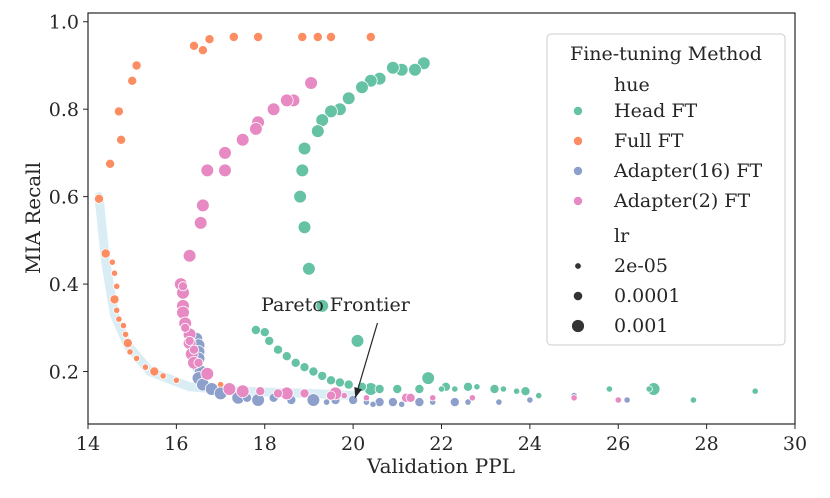 The height and width of the screenshot is (498, 830). I want to click on x-tick-label: 24, so click(530, 444).